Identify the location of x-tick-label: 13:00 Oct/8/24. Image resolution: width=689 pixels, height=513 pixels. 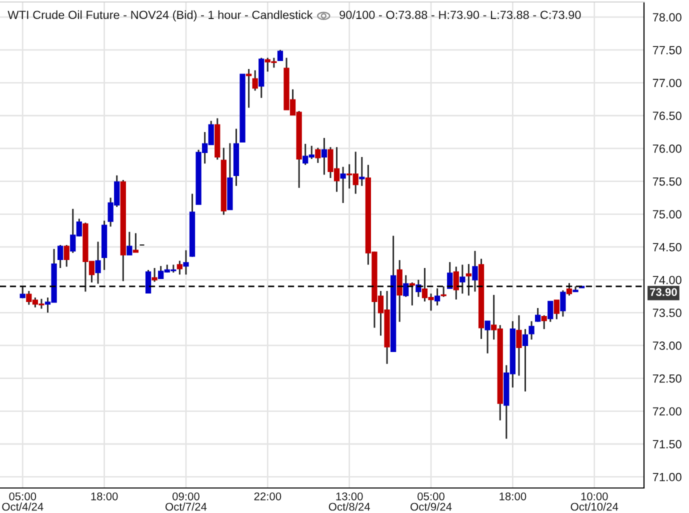
(349, 501).